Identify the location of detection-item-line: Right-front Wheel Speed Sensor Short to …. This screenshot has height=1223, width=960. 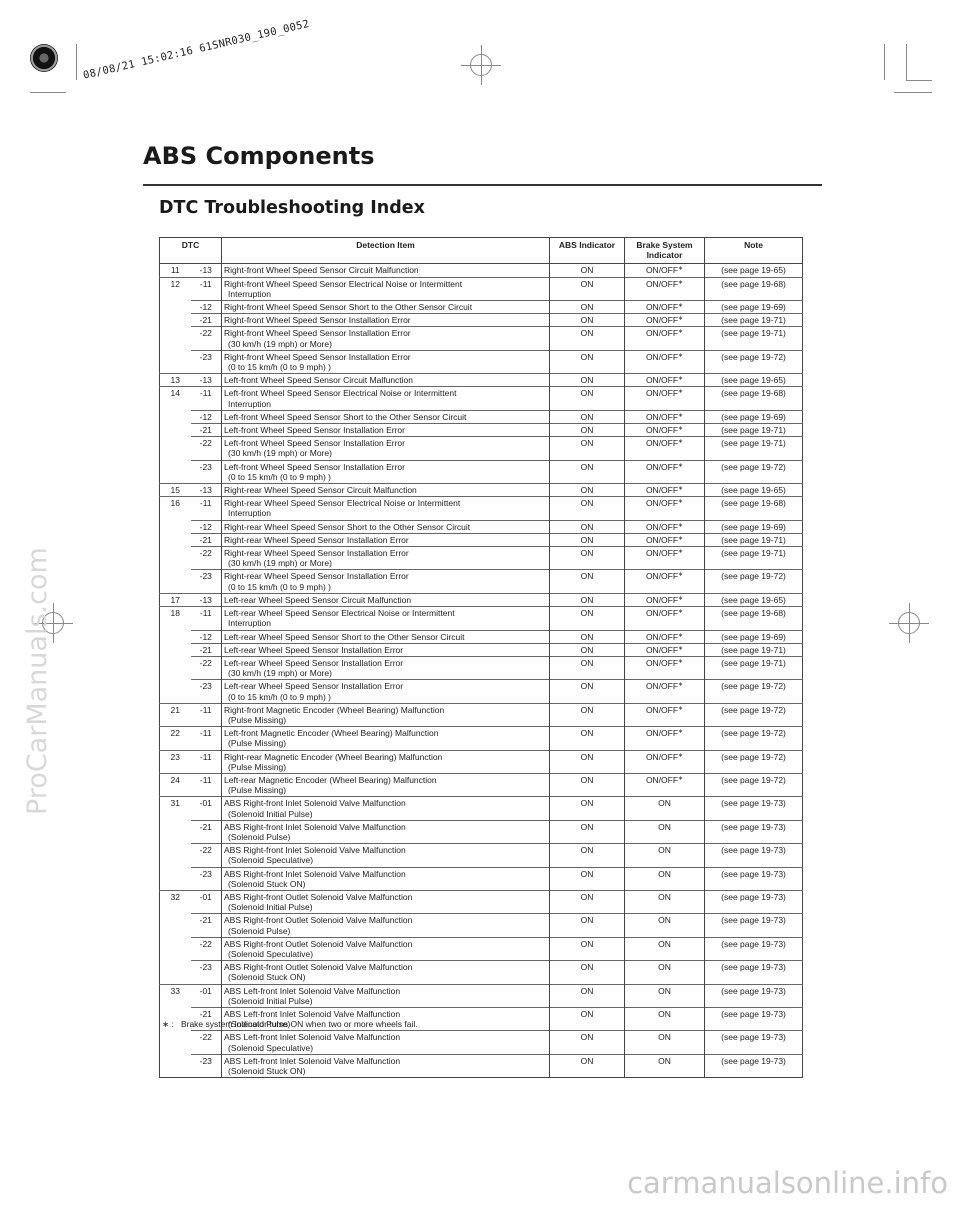
(348, 307).